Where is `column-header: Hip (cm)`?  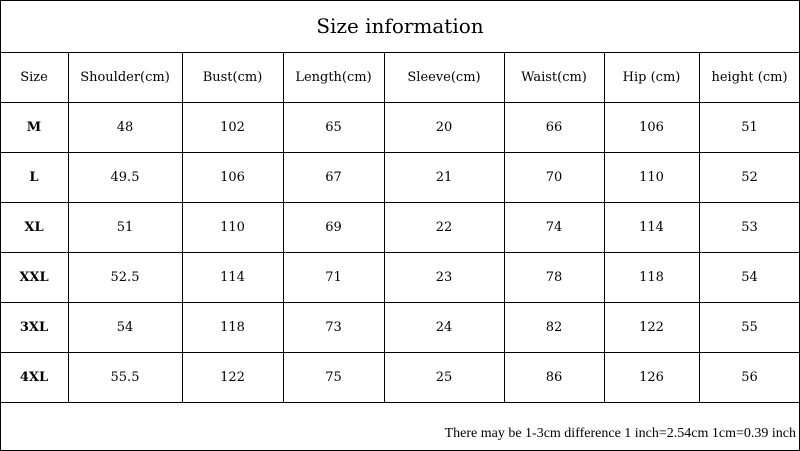 column-header: Hip (cm) is located at coordinates (651, 77).